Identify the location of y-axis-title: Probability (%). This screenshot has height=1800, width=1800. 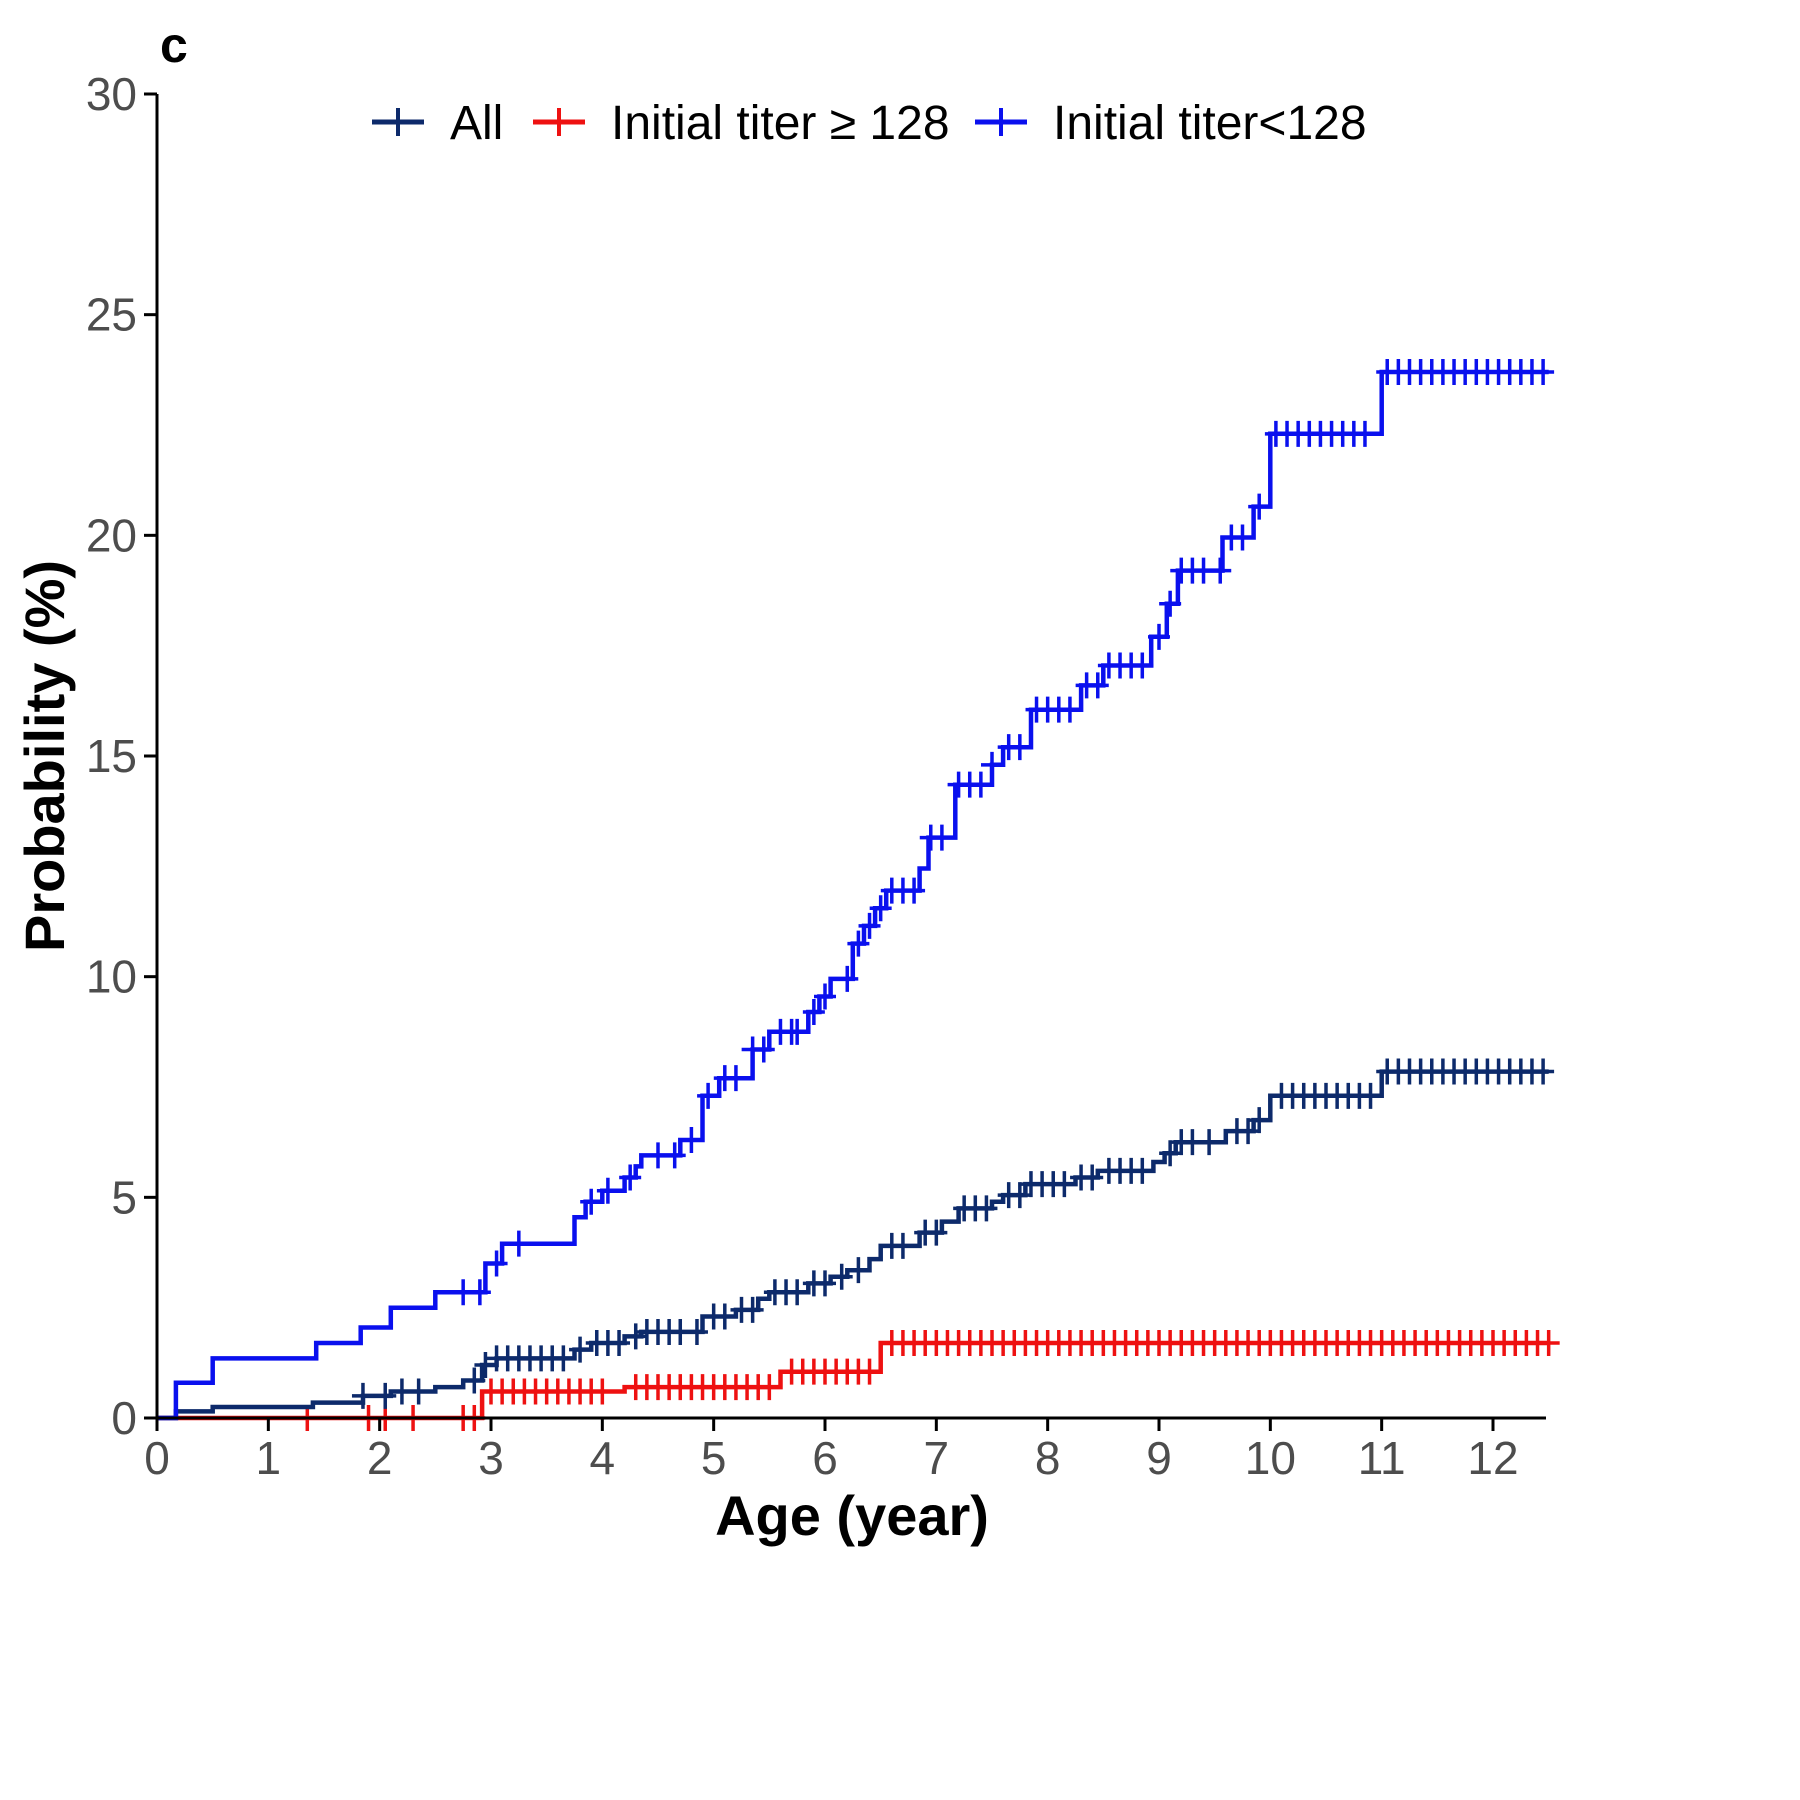
(44, 756).